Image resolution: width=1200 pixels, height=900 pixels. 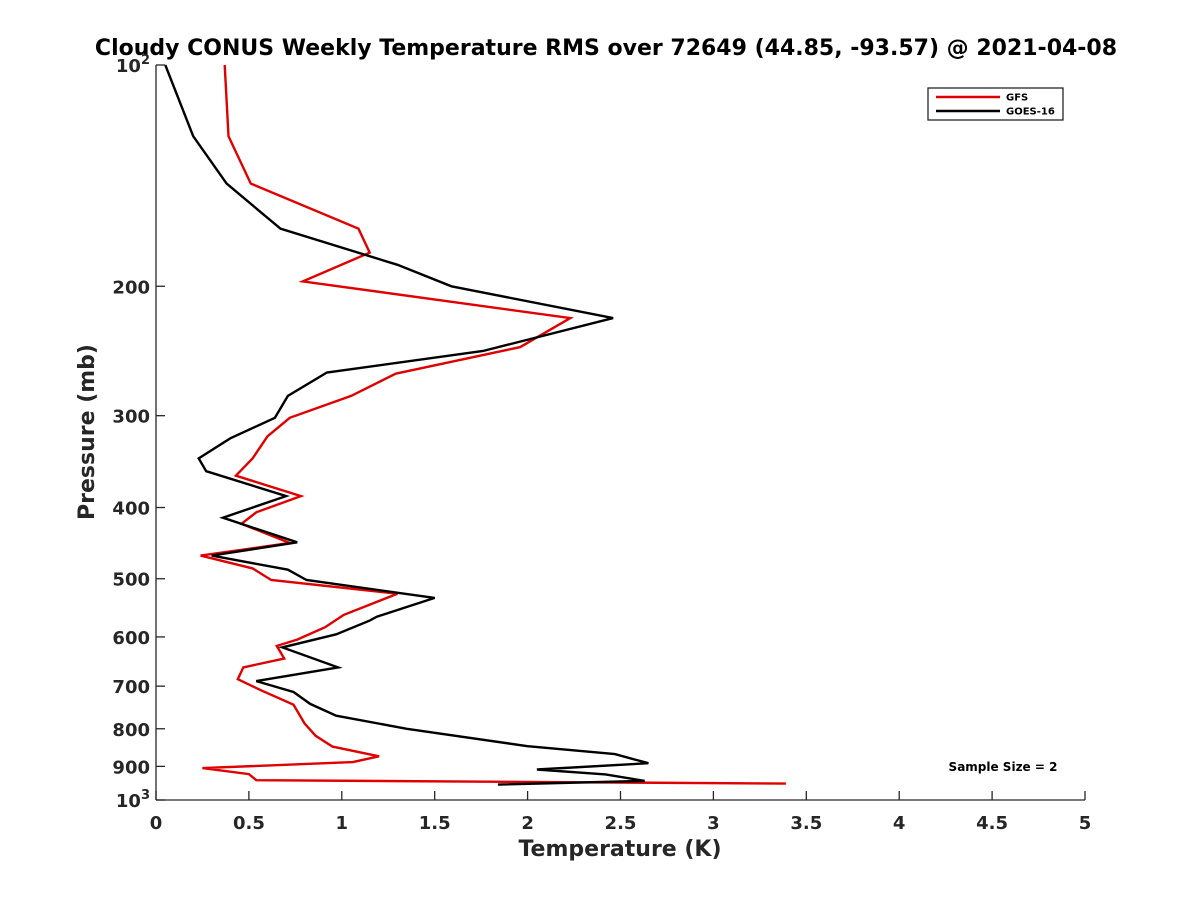 What do you see at coordinates (249, 823) in the screenshot?
I see `x-tick-label: 0.5` at bounding box center [249, 823].